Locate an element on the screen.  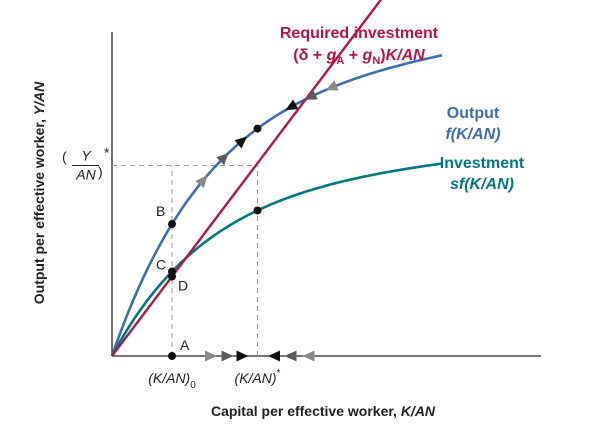
x-tick-k0-sub: 0 is located at coordinates (193, 385).